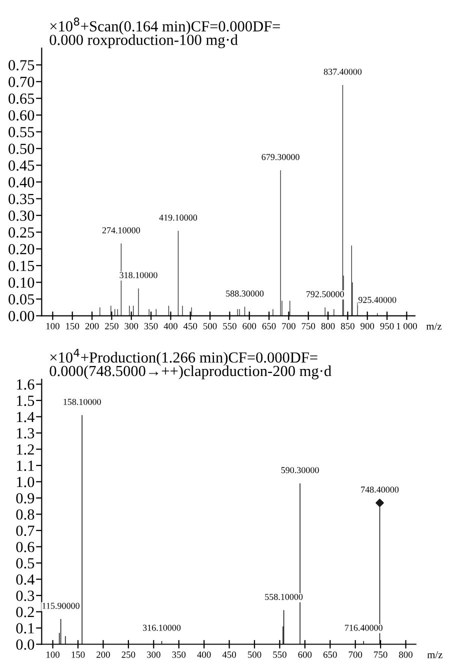 This screenshot has width=453, height=669. I want to click on annotation: 679.30000, so click(281, 157).